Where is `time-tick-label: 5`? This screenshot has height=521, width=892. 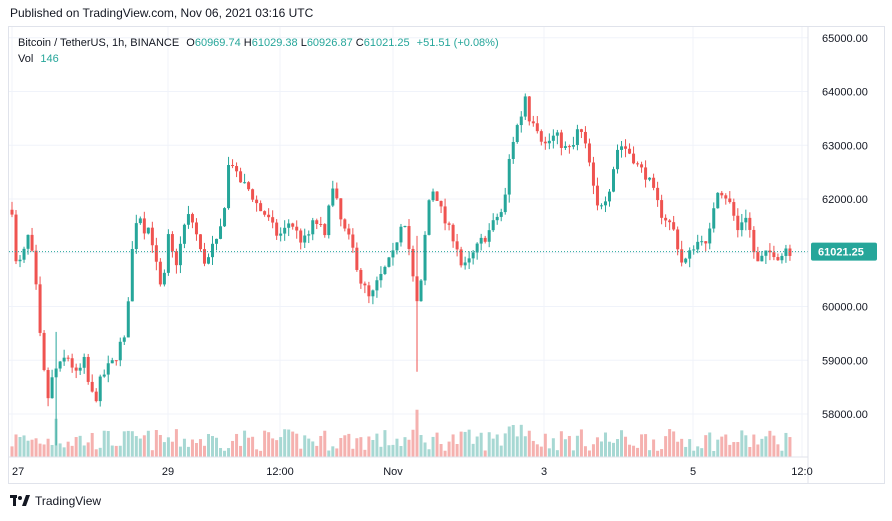
time-tick-label: 5 is located at coordinates (693, 472).